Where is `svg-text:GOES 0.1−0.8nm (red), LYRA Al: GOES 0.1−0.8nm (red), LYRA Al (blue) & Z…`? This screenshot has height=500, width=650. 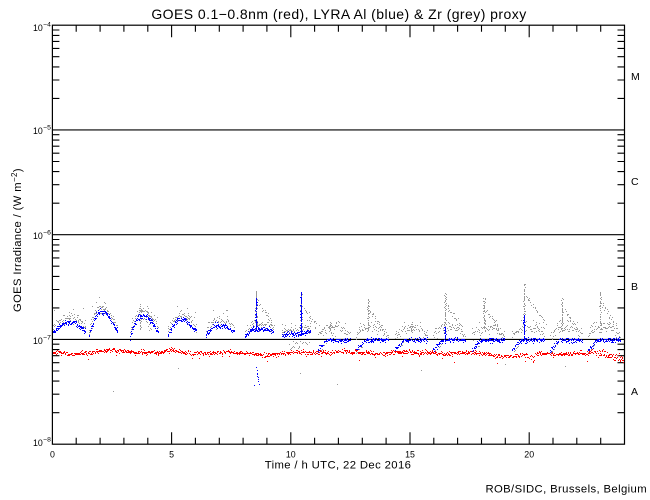 svg-text:GOES 0.1−0.8nm (red), LYRA Al: GOES 0.1−0.8nm (red), LYRA Al (blue) & Z… is located at coordinates (338, 14).